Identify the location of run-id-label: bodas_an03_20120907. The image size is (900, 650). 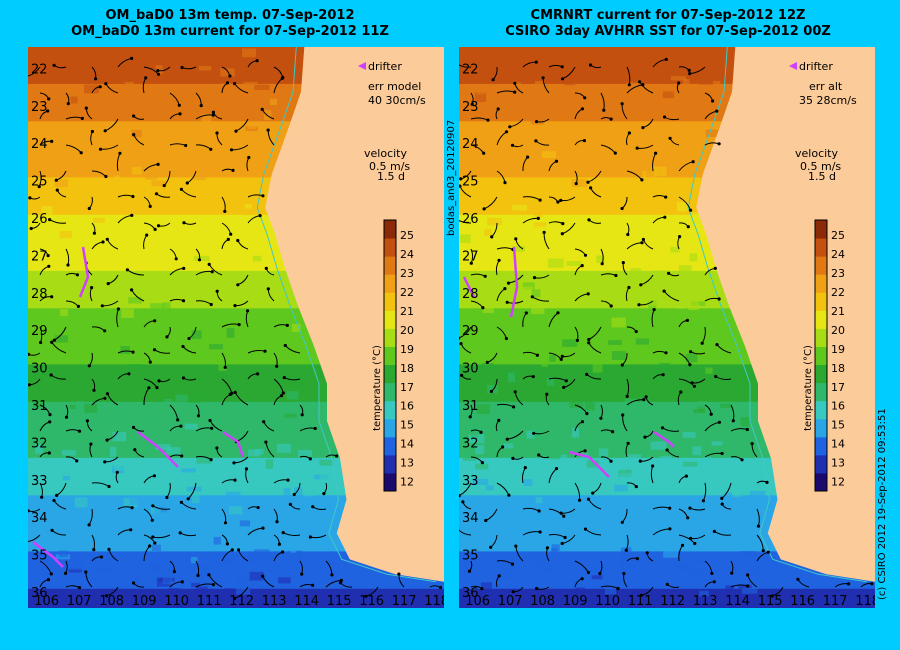
(451, 177).